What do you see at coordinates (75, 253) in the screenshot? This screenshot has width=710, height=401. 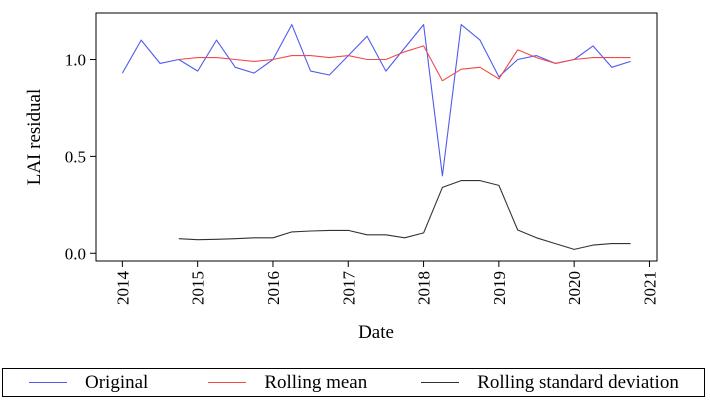 I see `y-tick-label: 0.0` at bounding box center [75, 253].